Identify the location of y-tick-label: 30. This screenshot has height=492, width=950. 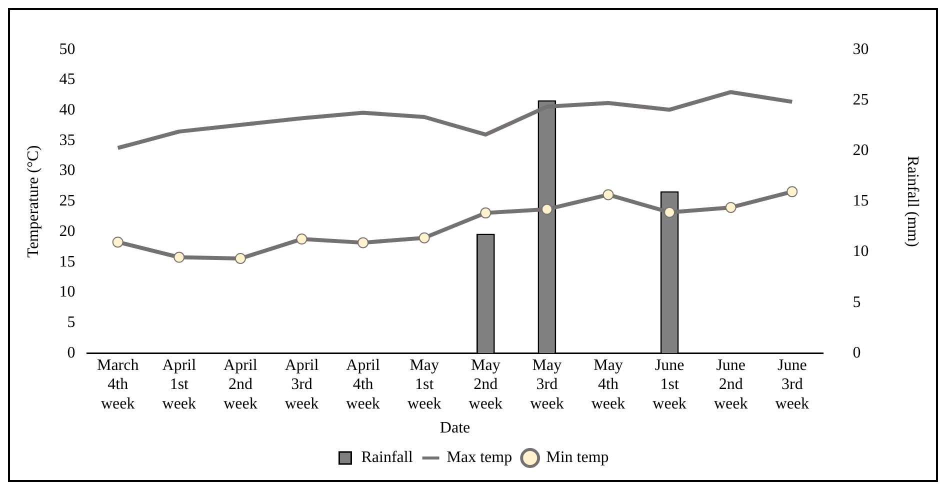
(67, 171).